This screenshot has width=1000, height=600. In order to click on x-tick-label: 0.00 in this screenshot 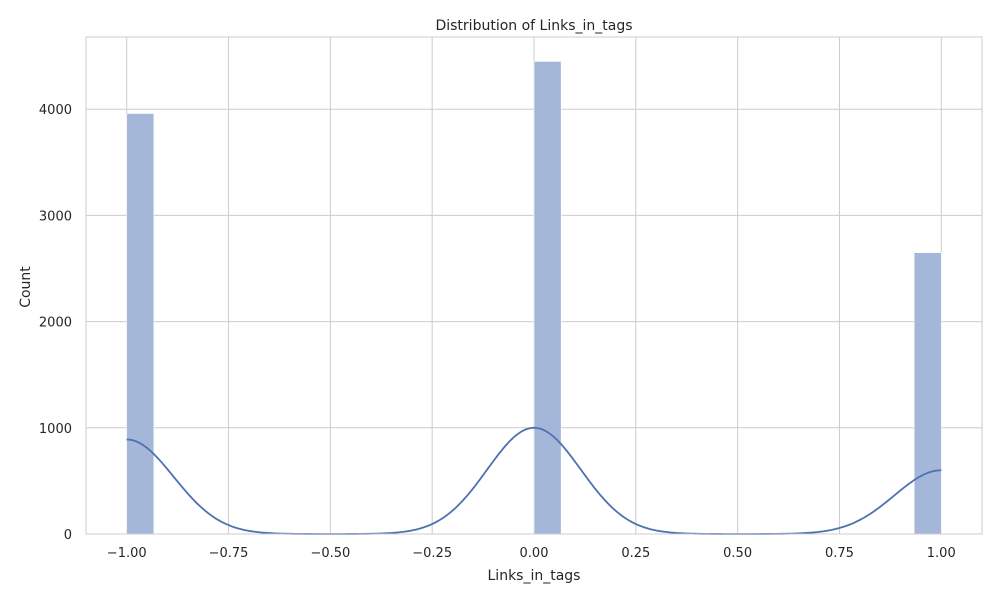, I will do `click(534, 553)`.